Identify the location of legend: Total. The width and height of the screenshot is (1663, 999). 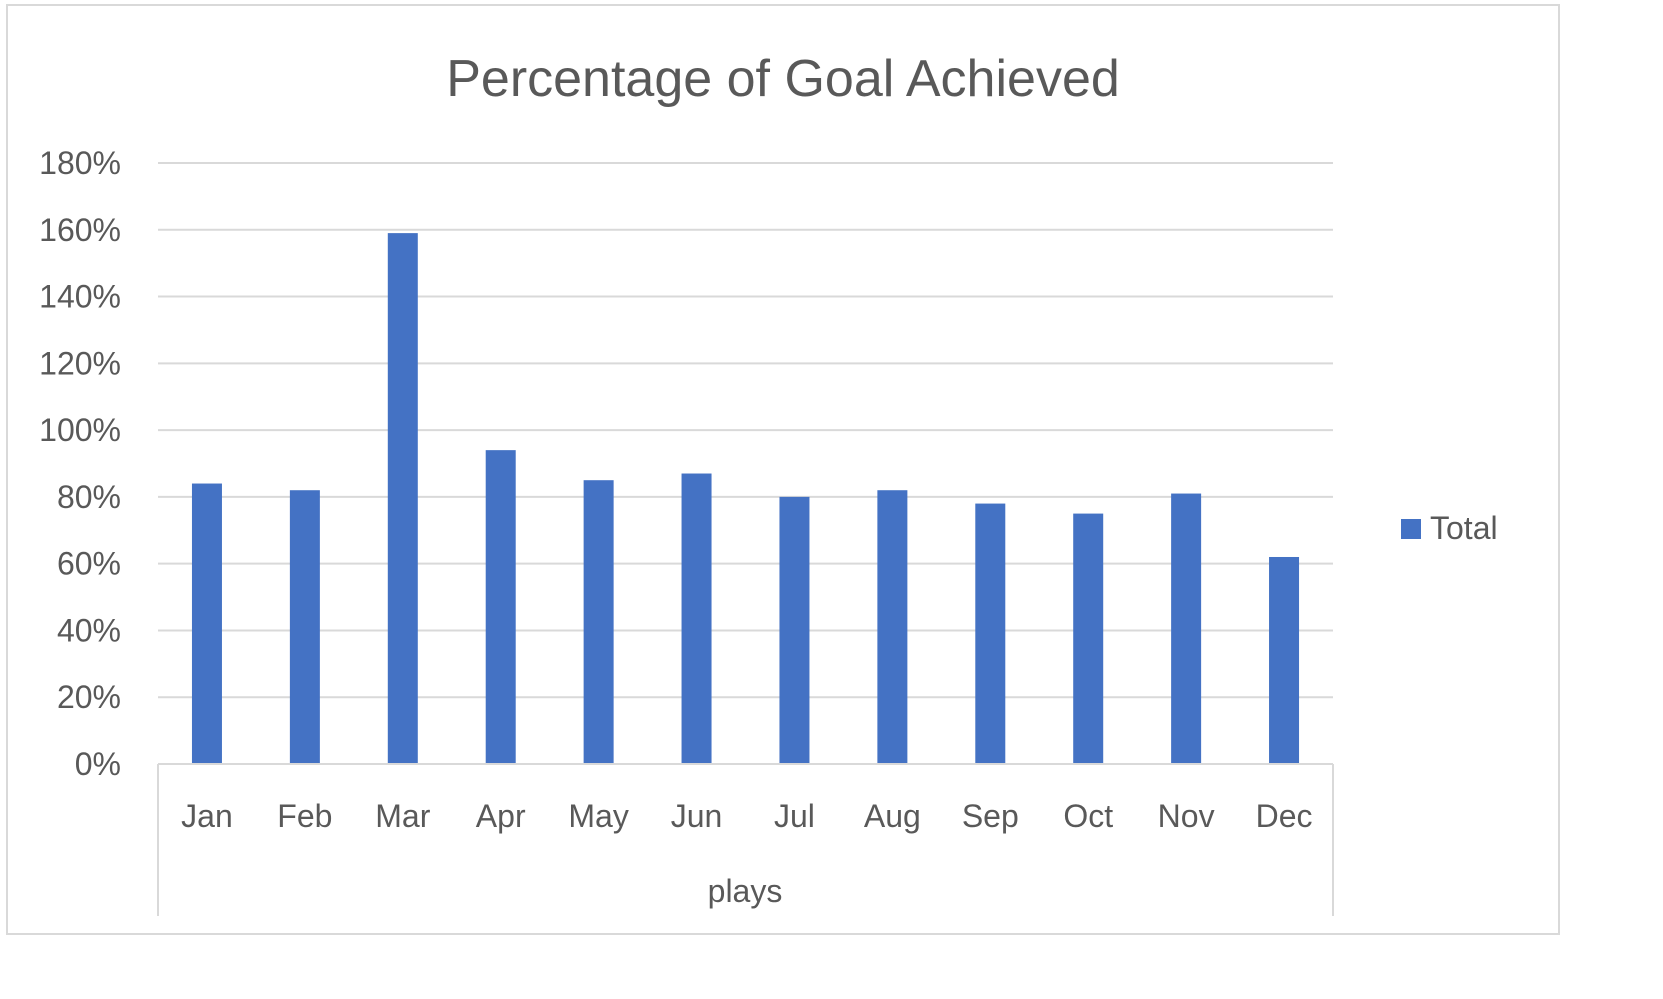
(1449, 528).